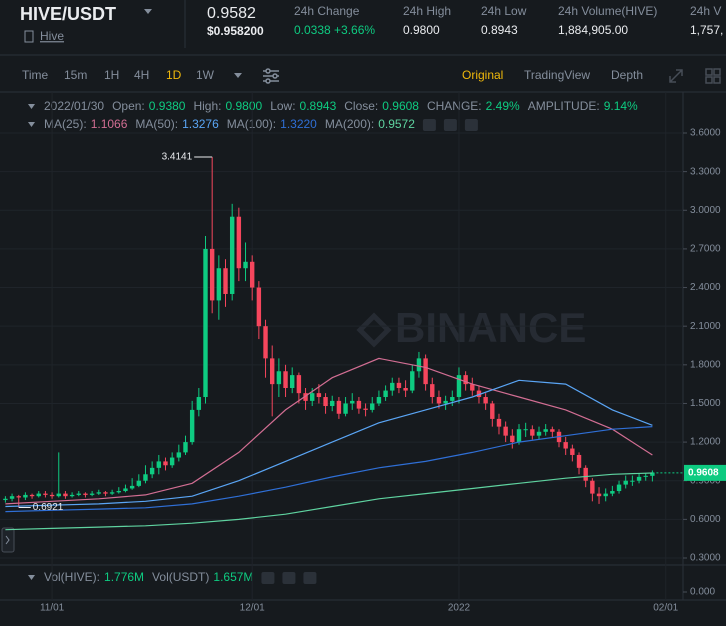  What do you see at coordinates (454, 106) in the screenshot?
I see `legend-label: CHANGE:` at bounding box center [454, 106].